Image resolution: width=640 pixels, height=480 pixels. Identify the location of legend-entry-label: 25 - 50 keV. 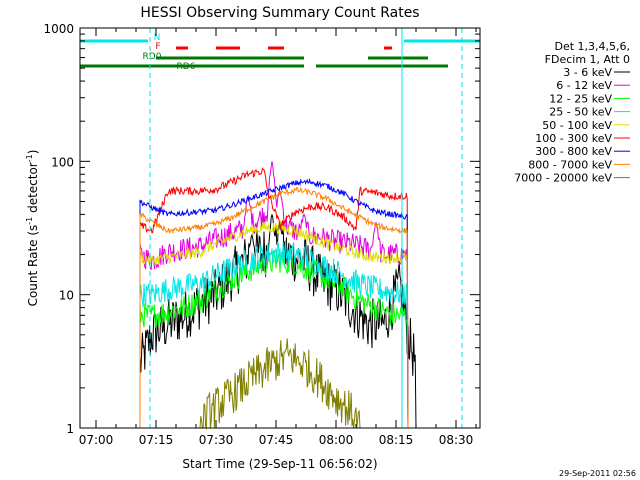
(580, 112).